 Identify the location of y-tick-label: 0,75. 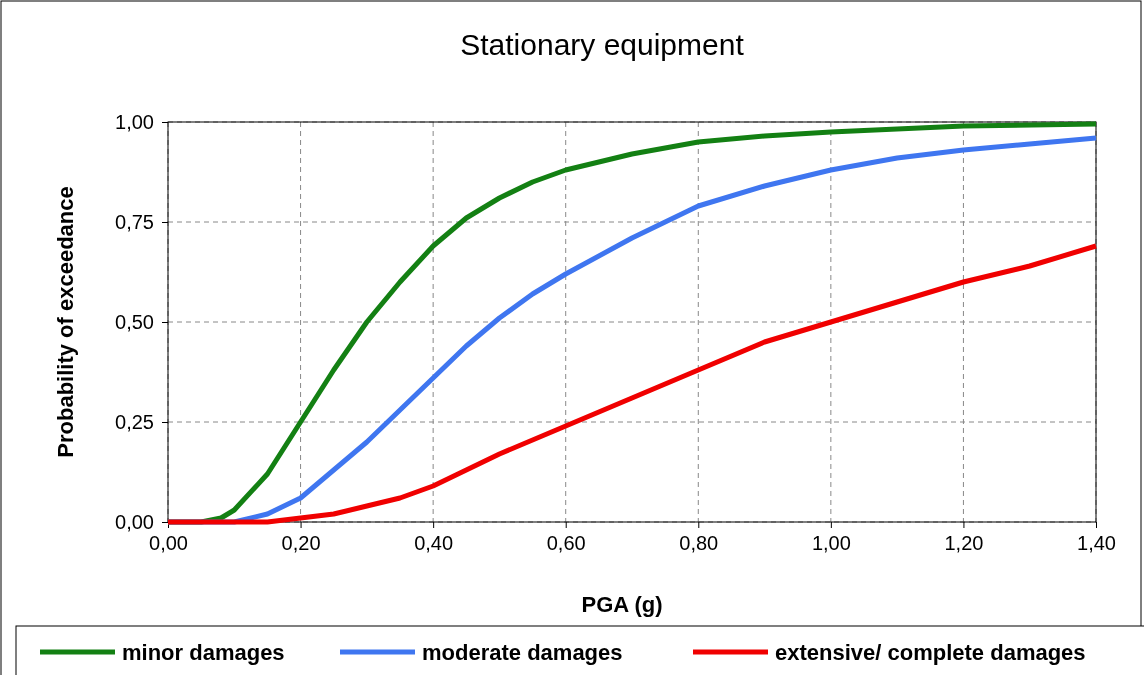
(134, 221).